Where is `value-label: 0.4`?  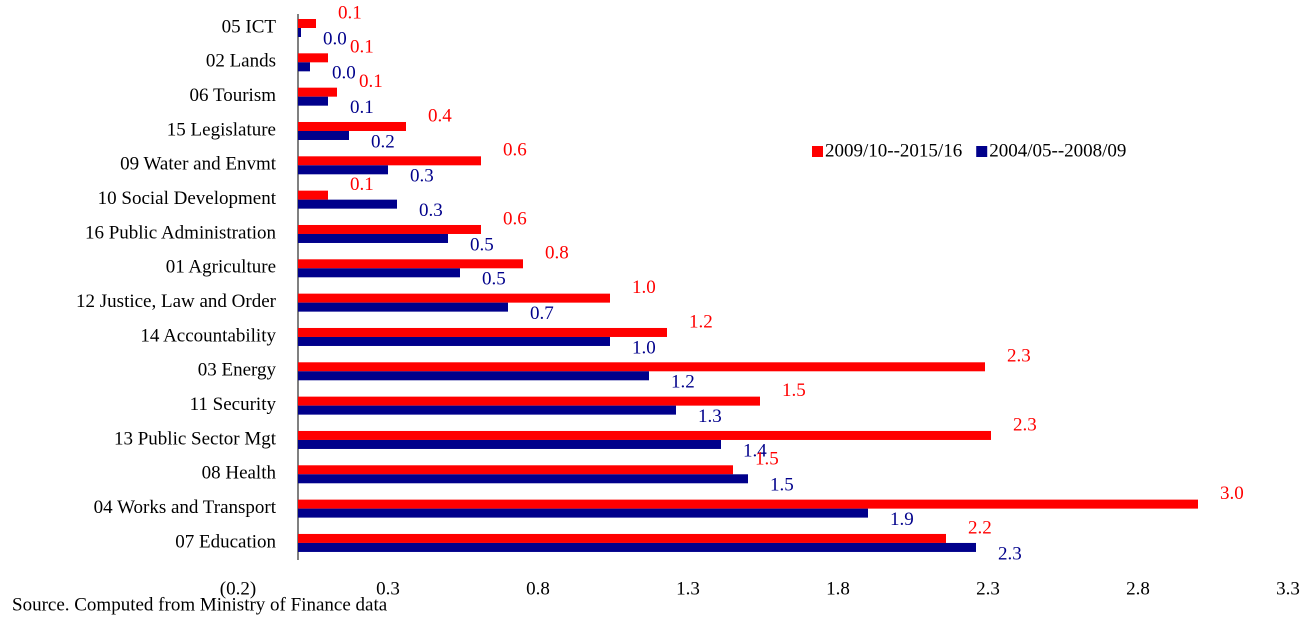
value-label: 0.4 is located at coordinates (440, 115).